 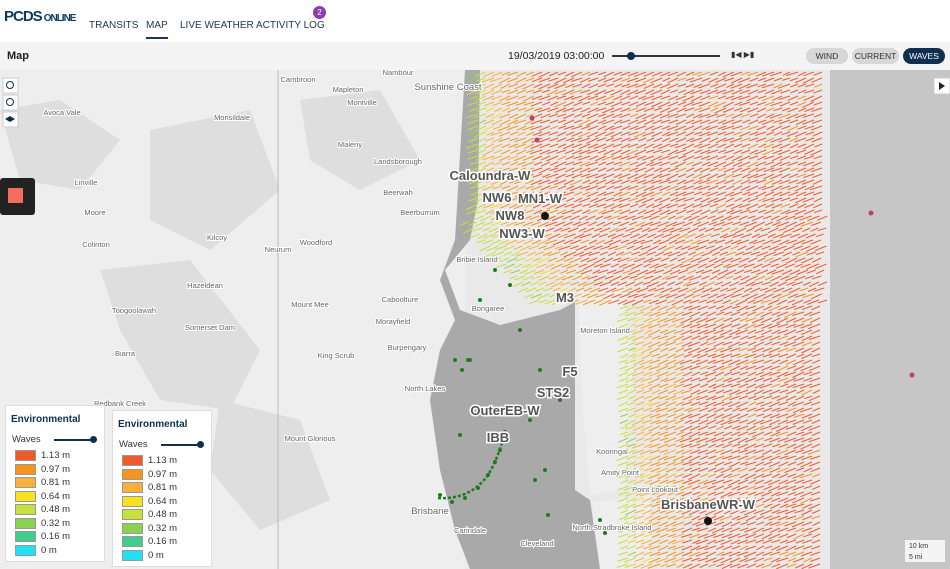 I want to click on place-label: Woodford, so click(x=316, y=242).